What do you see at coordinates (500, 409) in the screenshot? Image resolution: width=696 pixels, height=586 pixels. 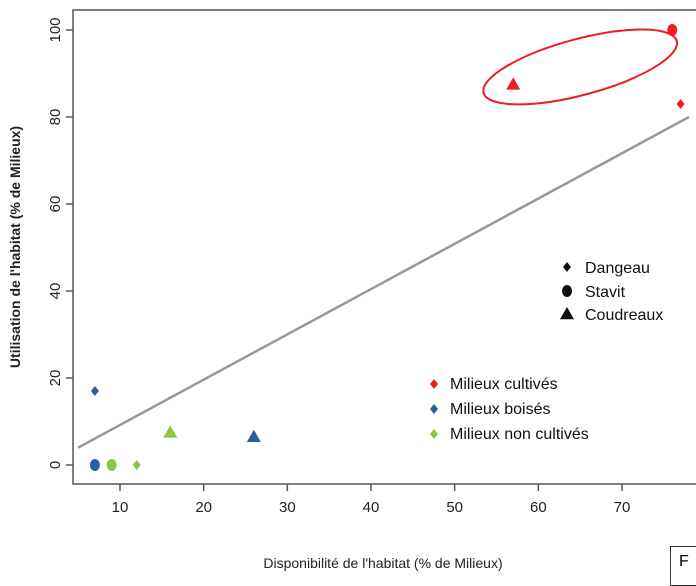 I see `legend-habitat-label: Milieux boisés` at bounding box center [500, 409].